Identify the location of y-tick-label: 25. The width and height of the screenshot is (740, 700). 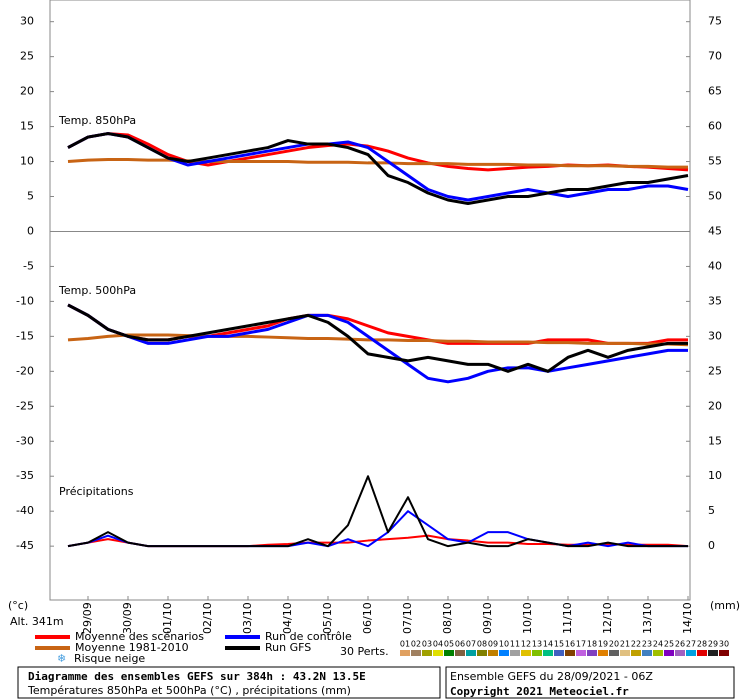
(27, 56).